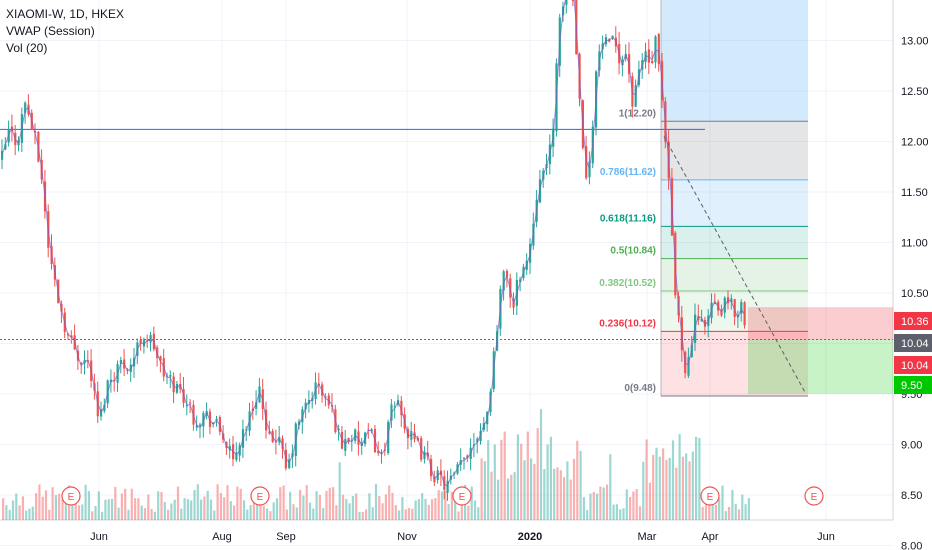 Image resolution: width=932 pixels, height=550 pixels. What do you see at coordinates (27, 48) in the screenshot?
I see `volume-indicator-label: Vol (20)` at bounding box center [27, 48].